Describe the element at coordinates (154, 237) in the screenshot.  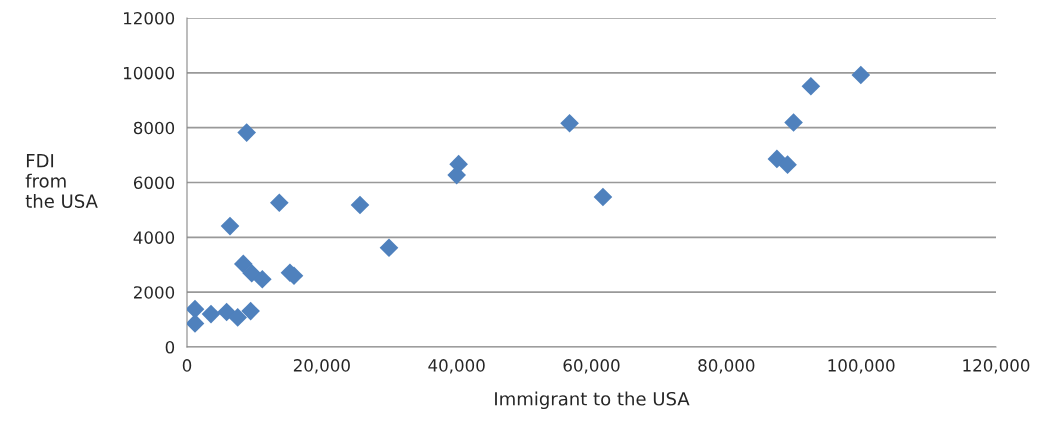
I see `y-tick-label: 4000` at that location.